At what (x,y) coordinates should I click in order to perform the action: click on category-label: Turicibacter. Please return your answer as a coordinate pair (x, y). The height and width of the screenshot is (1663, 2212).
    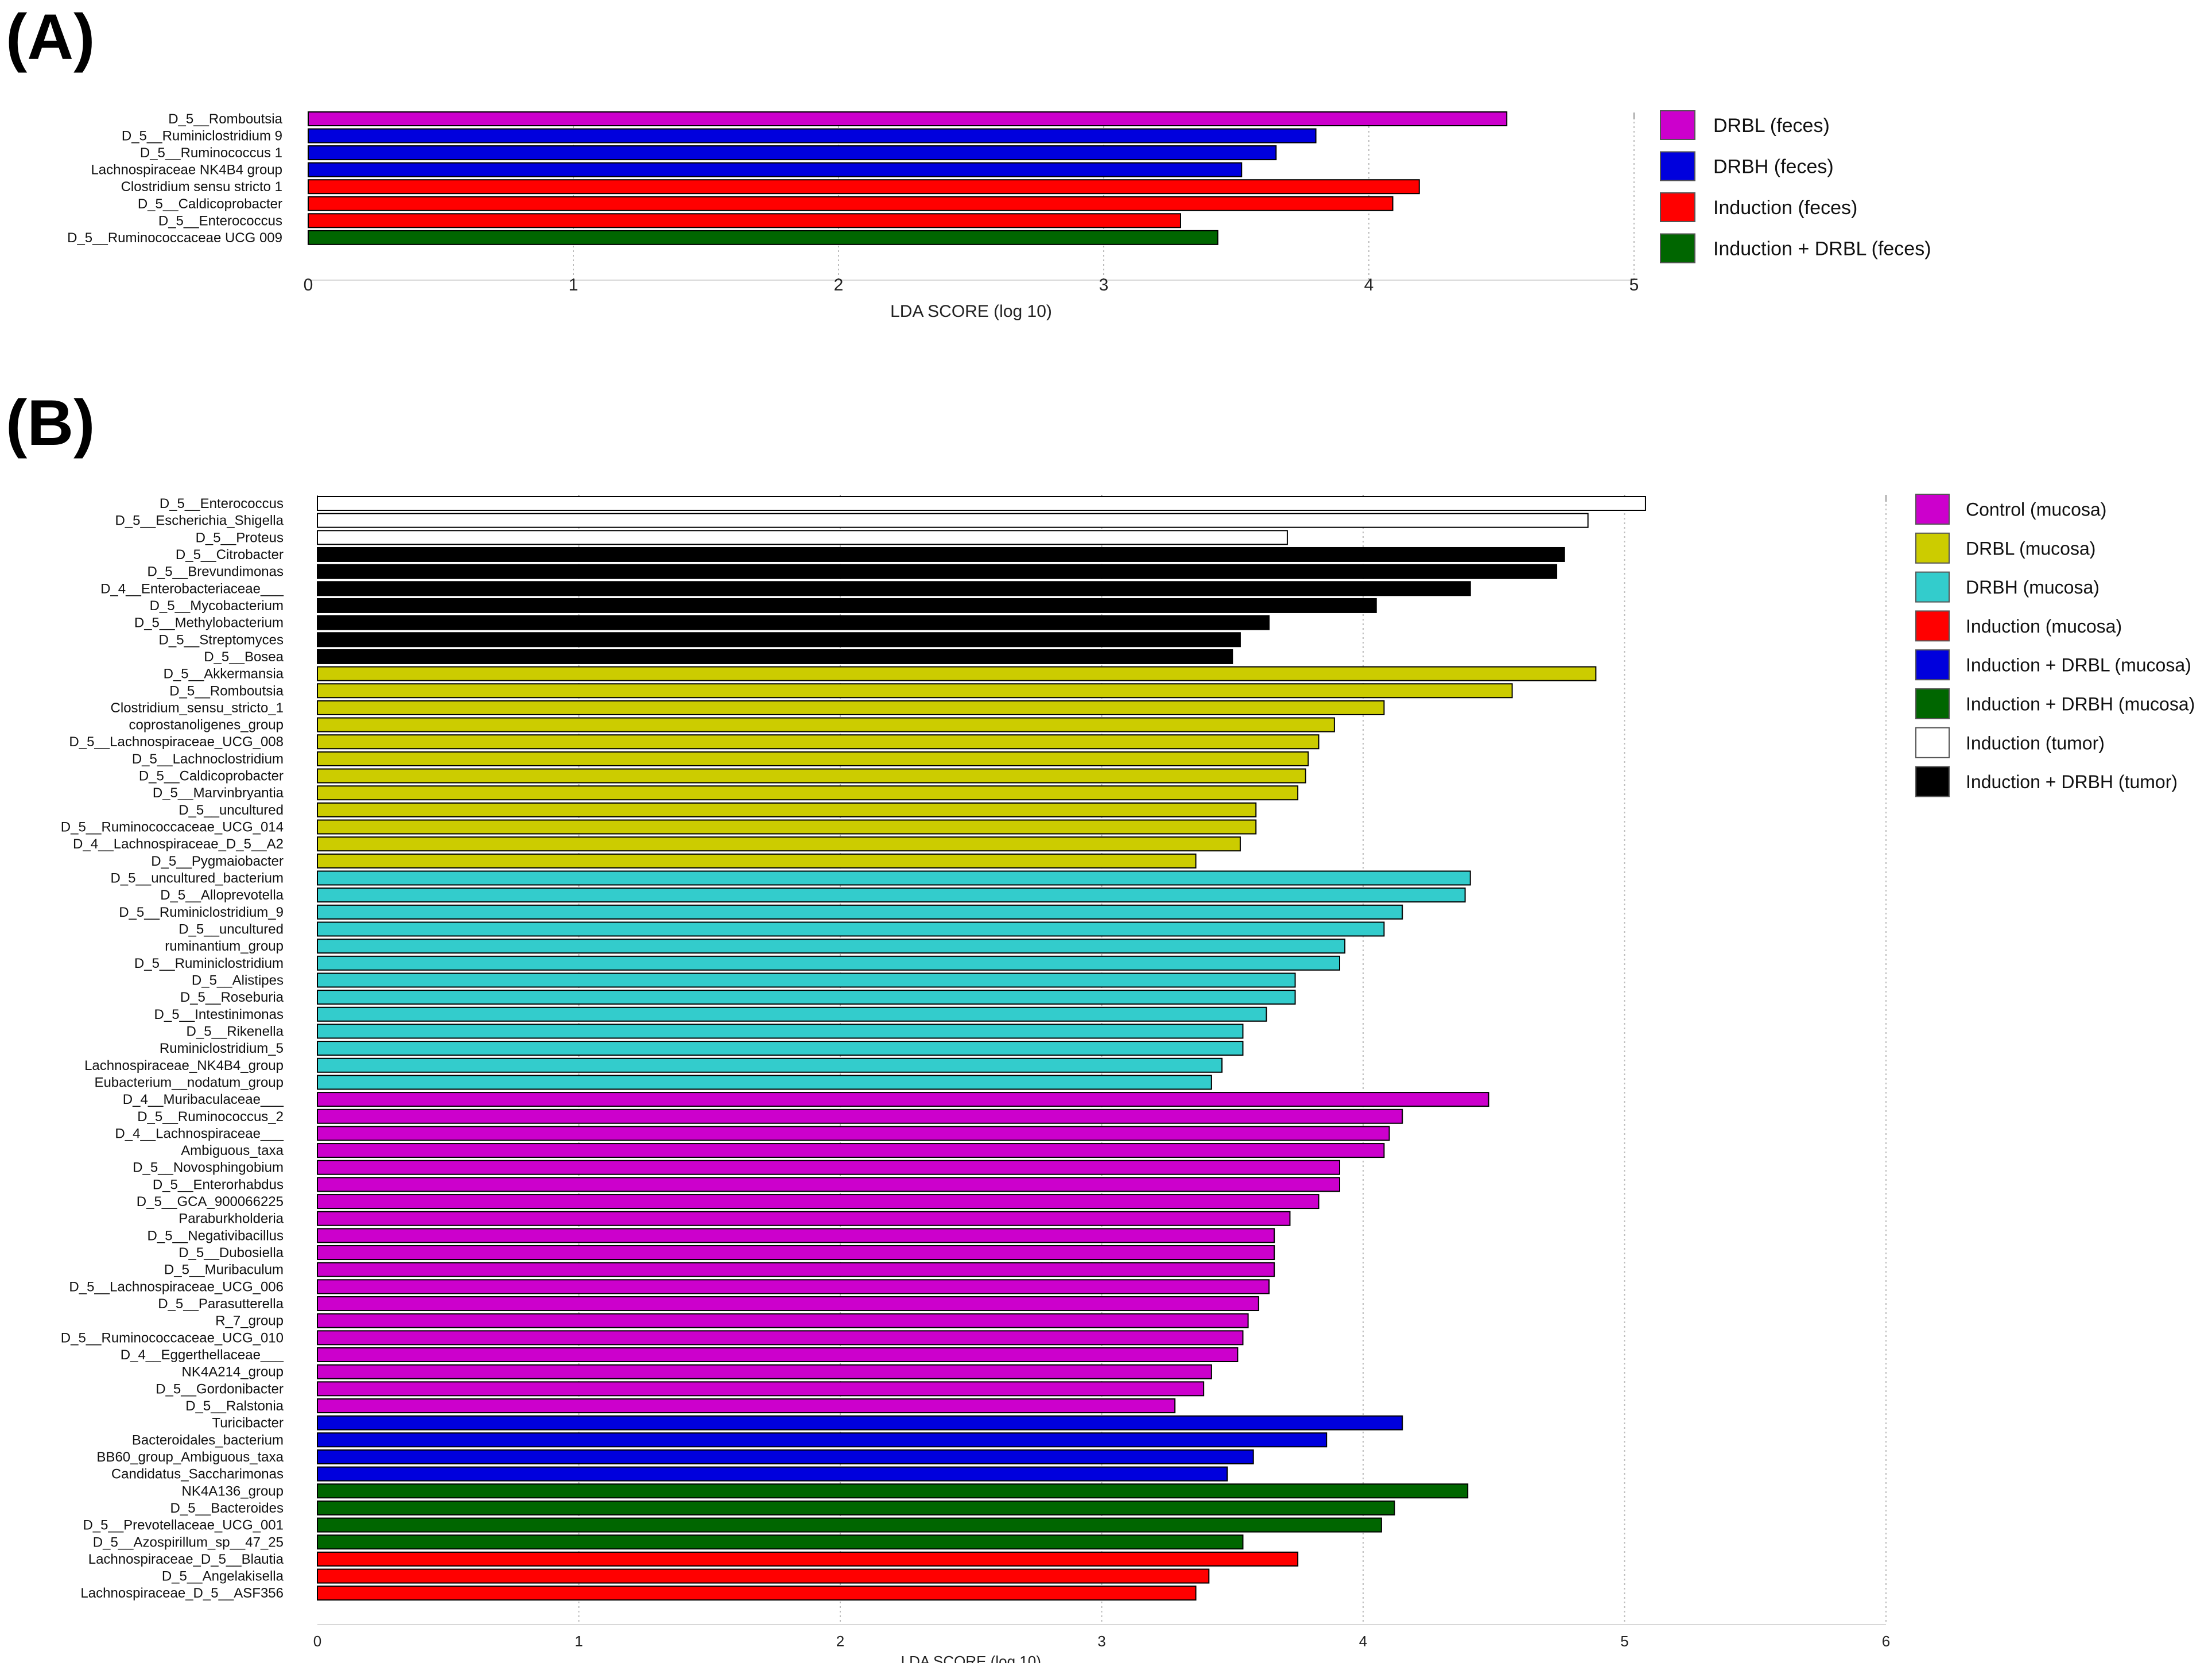
    Looking at the image, I should click on (248, 1423).